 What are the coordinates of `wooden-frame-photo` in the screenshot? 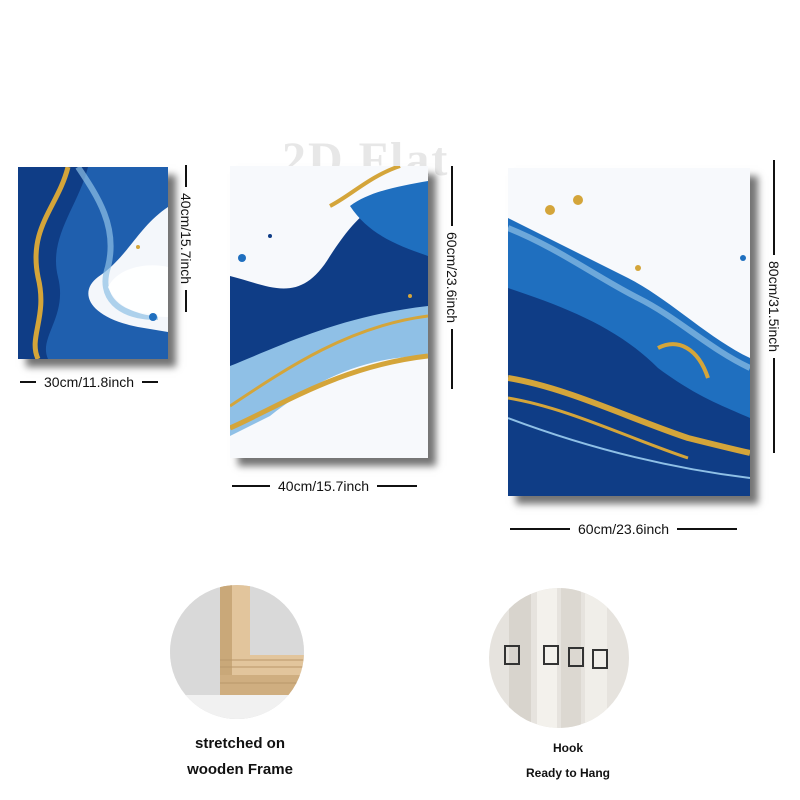 It's located at (237, 652).